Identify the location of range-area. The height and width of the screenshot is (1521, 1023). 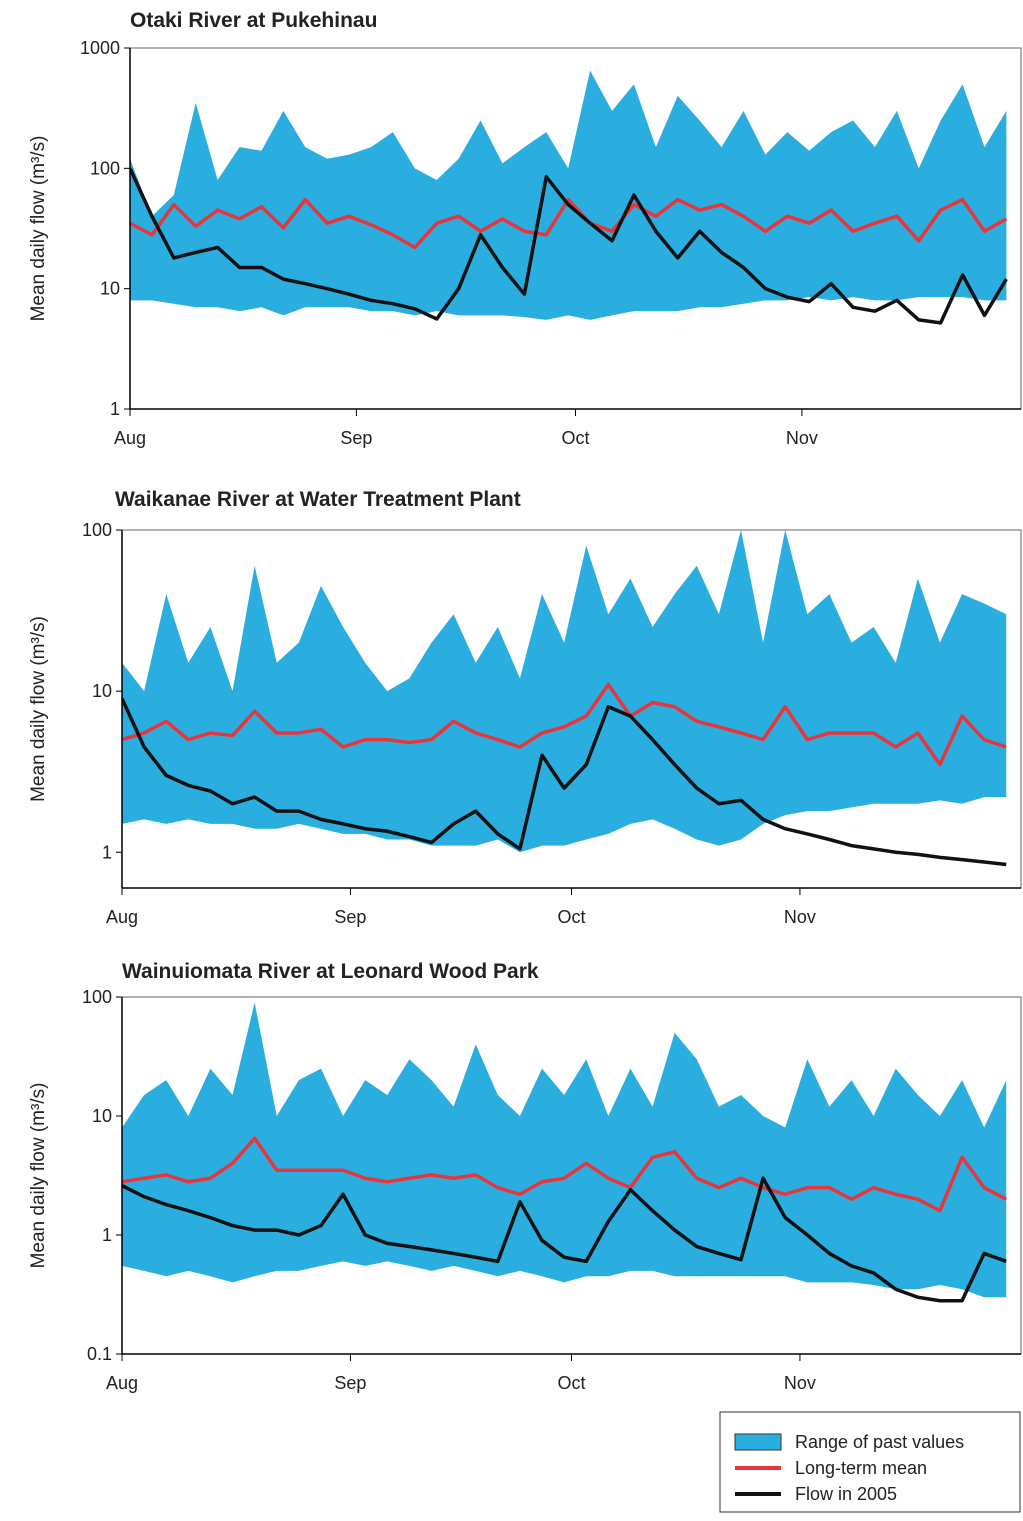
(568, 195).